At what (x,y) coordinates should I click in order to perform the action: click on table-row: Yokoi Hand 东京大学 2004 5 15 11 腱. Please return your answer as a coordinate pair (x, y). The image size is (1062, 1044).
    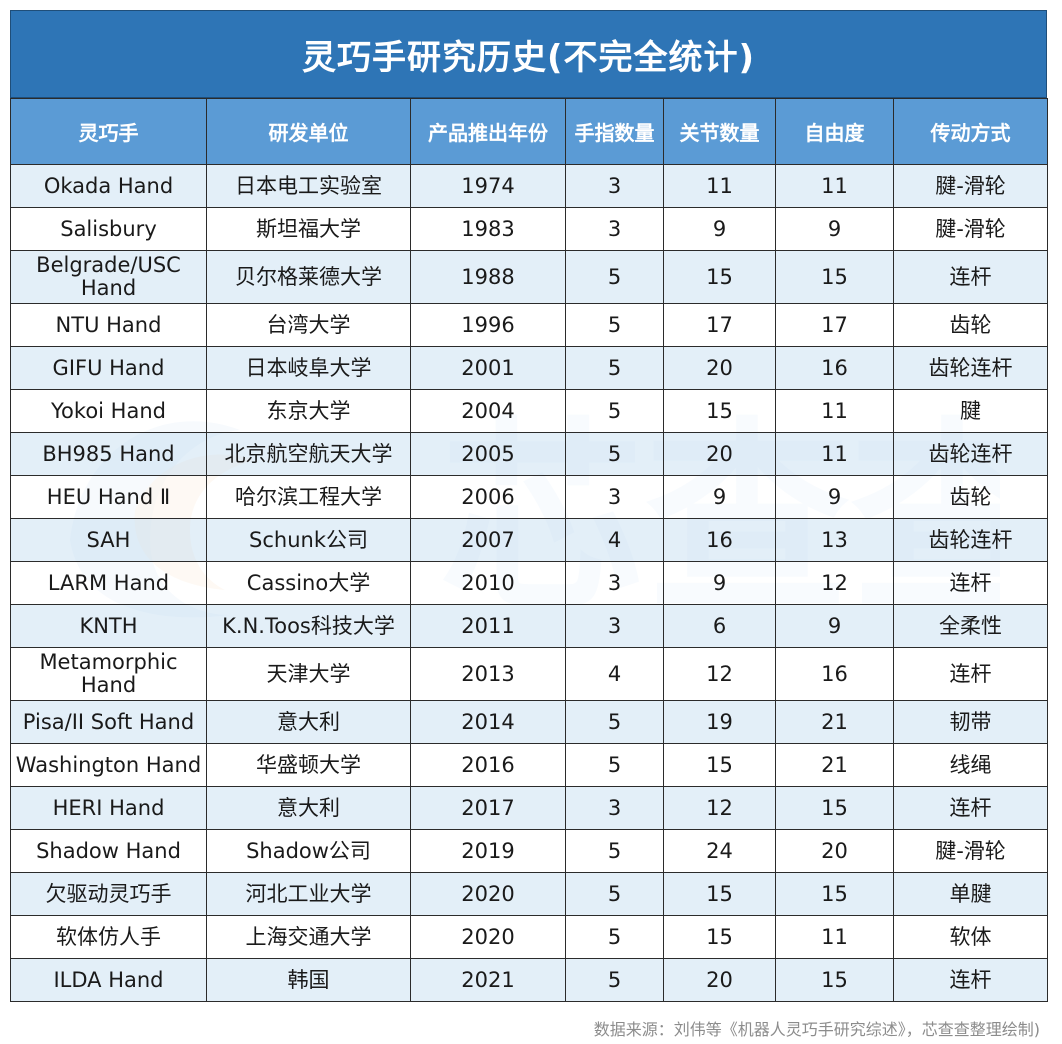
    Looking at the image, I should click on (529, 411).